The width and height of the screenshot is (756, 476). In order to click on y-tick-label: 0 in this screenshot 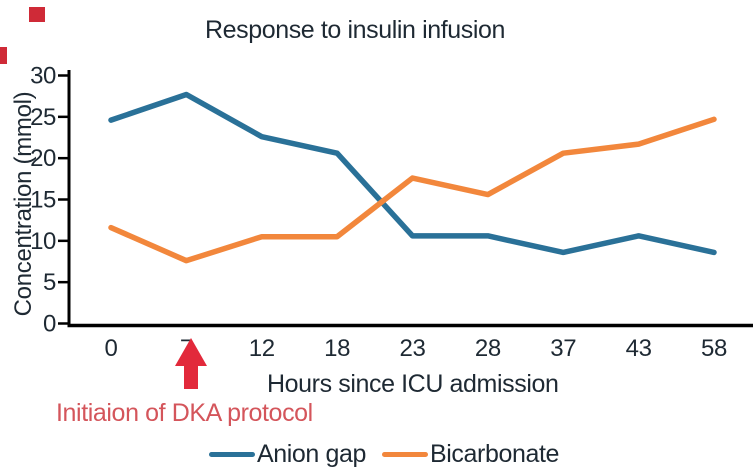, I will do `click(49, 324)`.